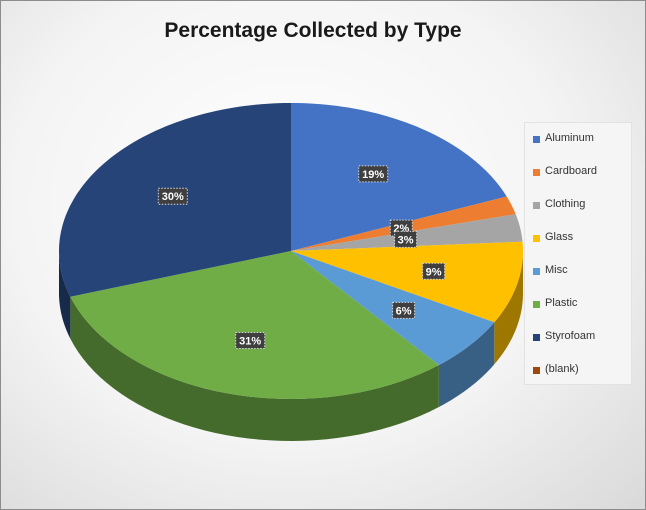 The width and height of the screenshot is (646, 510). I want to click on data-label-styrofoam: 30%, so click(172, 196).